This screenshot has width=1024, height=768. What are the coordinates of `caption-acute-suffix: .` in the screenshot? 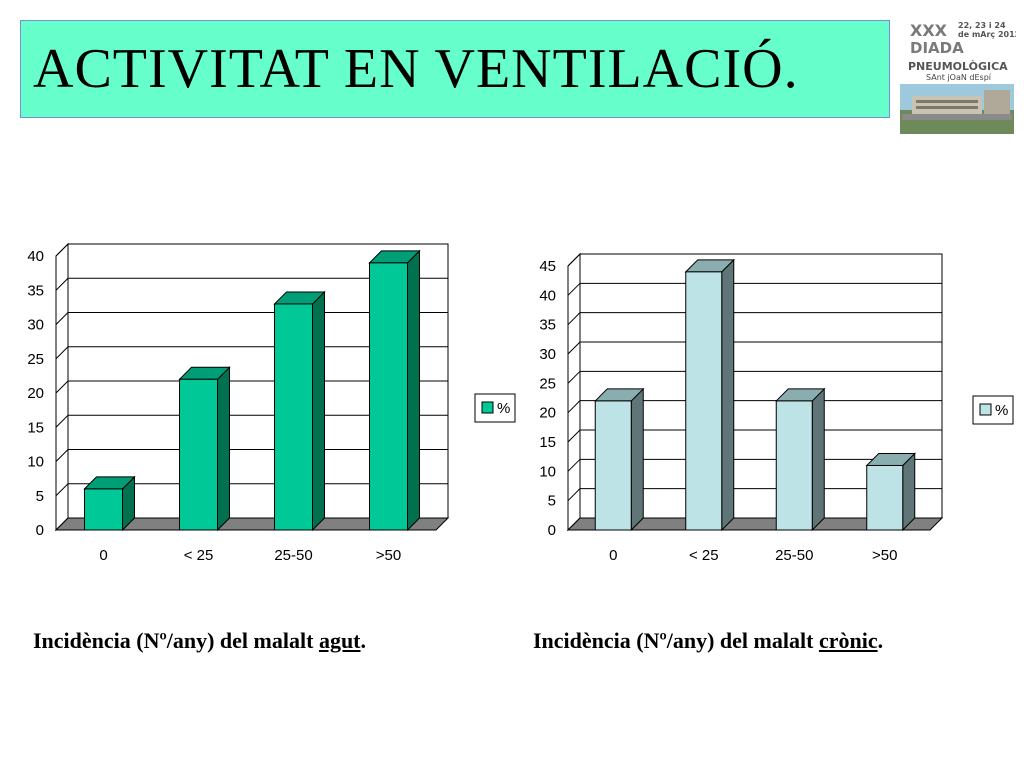 It's located at (363, 640).